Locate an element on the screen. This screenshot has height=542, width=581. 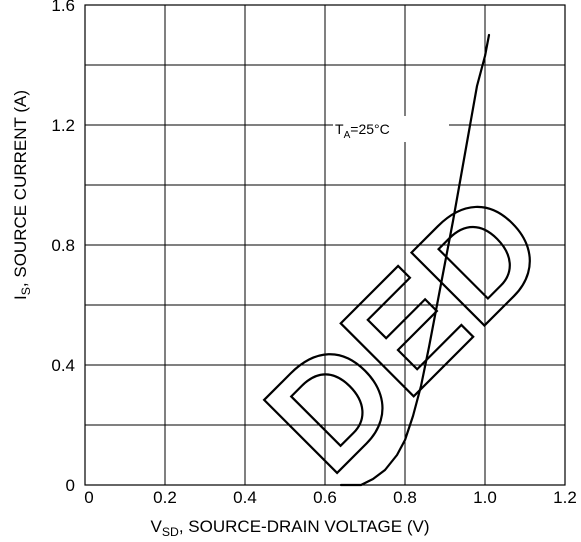
y-tick-labels: 0 0.4 0.8 1.2 1.6 is located at coordinates (63, 247).